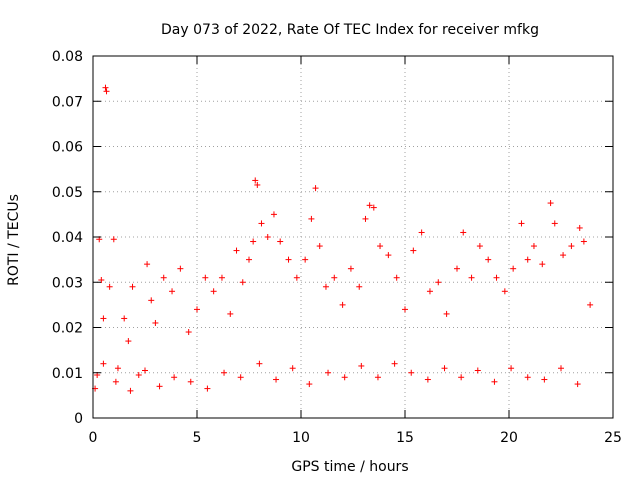 The width and height of the screenshot is (640, 480). I want to click on y-tick-label: 0.07, so click(67, 102).